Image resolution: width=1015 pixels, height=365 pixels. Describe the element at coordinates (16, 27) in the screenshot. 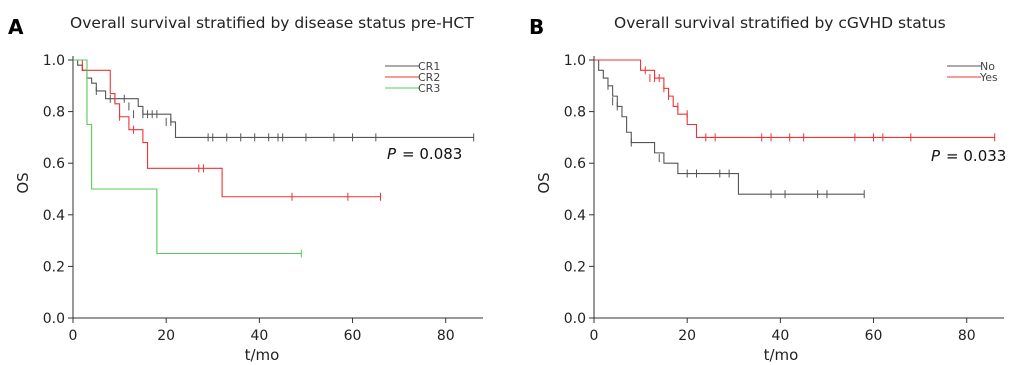

I see `panel-a-letter: A` at that location.